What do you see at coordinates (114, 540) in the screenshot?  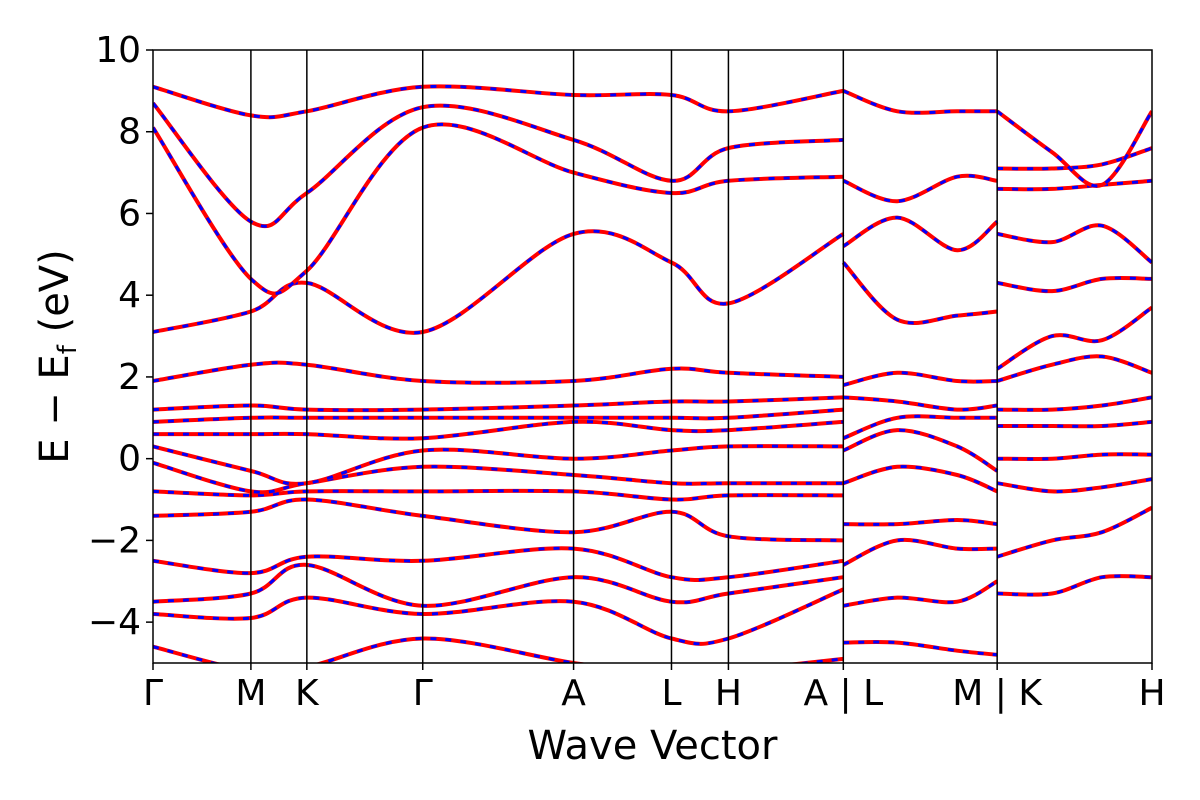 I see `y-tick-label: −2` at bounding box center [114, 540].